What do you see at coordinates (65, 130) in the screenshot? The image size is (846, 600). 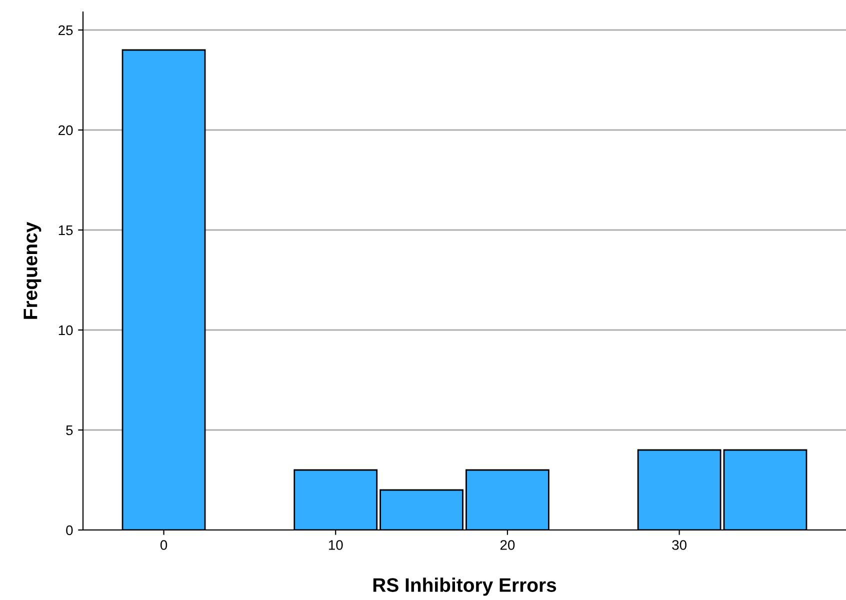 I see `y-tick-label: 20` at bounding box center [65, 130].